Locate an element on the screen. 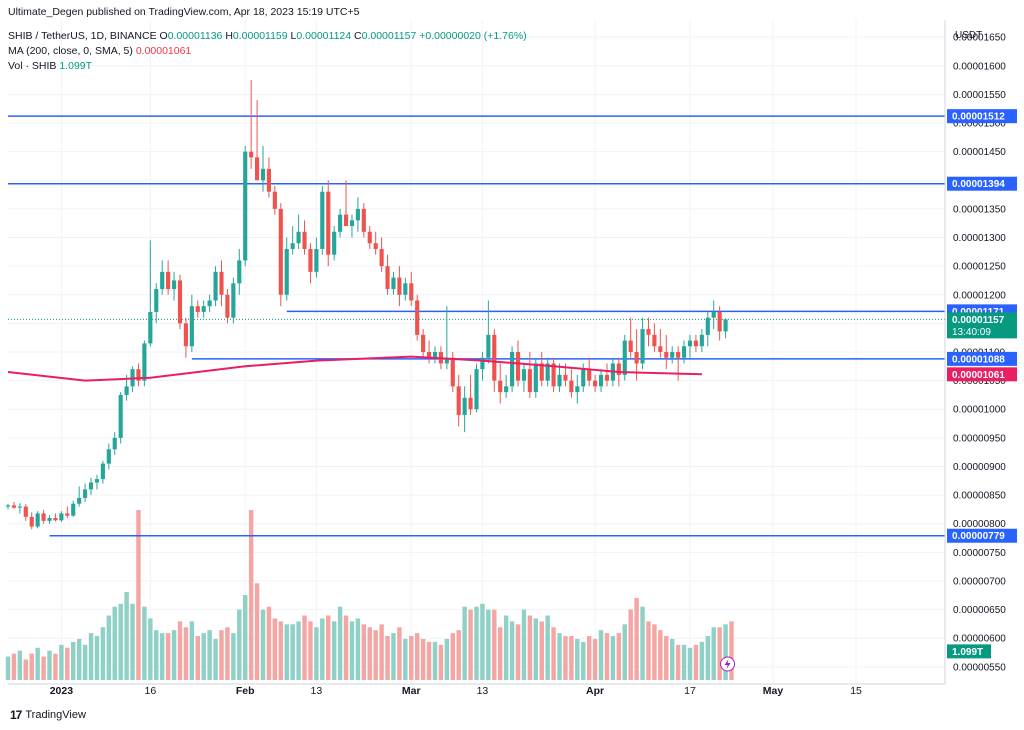 The image size is (1024, 730). tradingview-brand: 17 TradingView is located at coordinates (48, 715).